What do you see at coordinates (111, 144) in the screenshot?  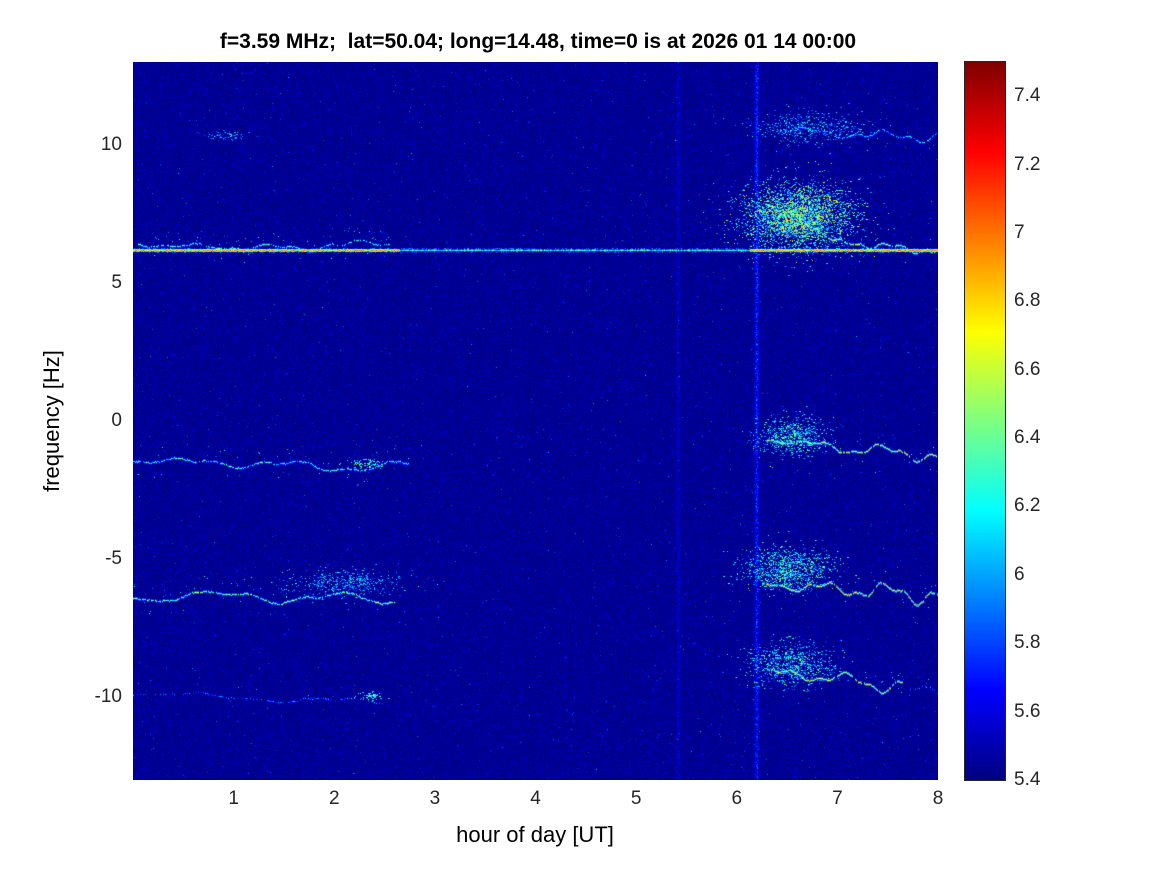 I see `y-tick-label: 10` at bounding box center [111, 144].